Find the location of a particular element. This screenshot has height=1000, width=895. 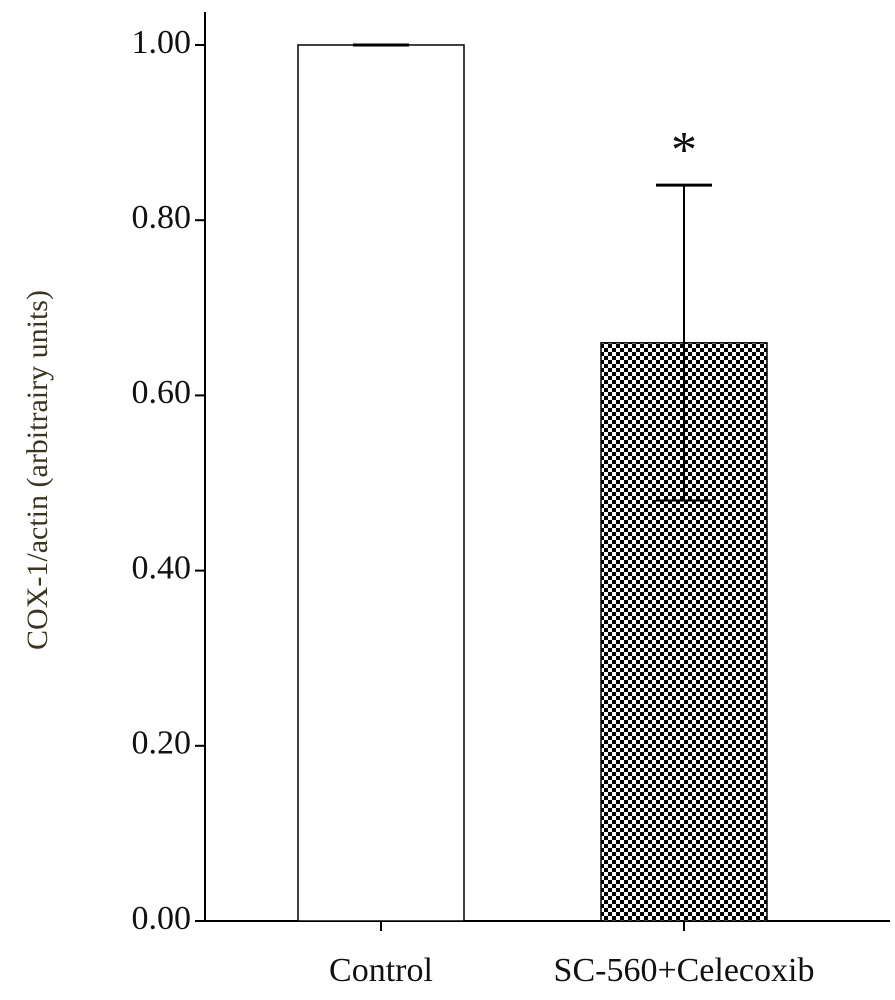

significance-marker: * is located at coordinates (684, 150).